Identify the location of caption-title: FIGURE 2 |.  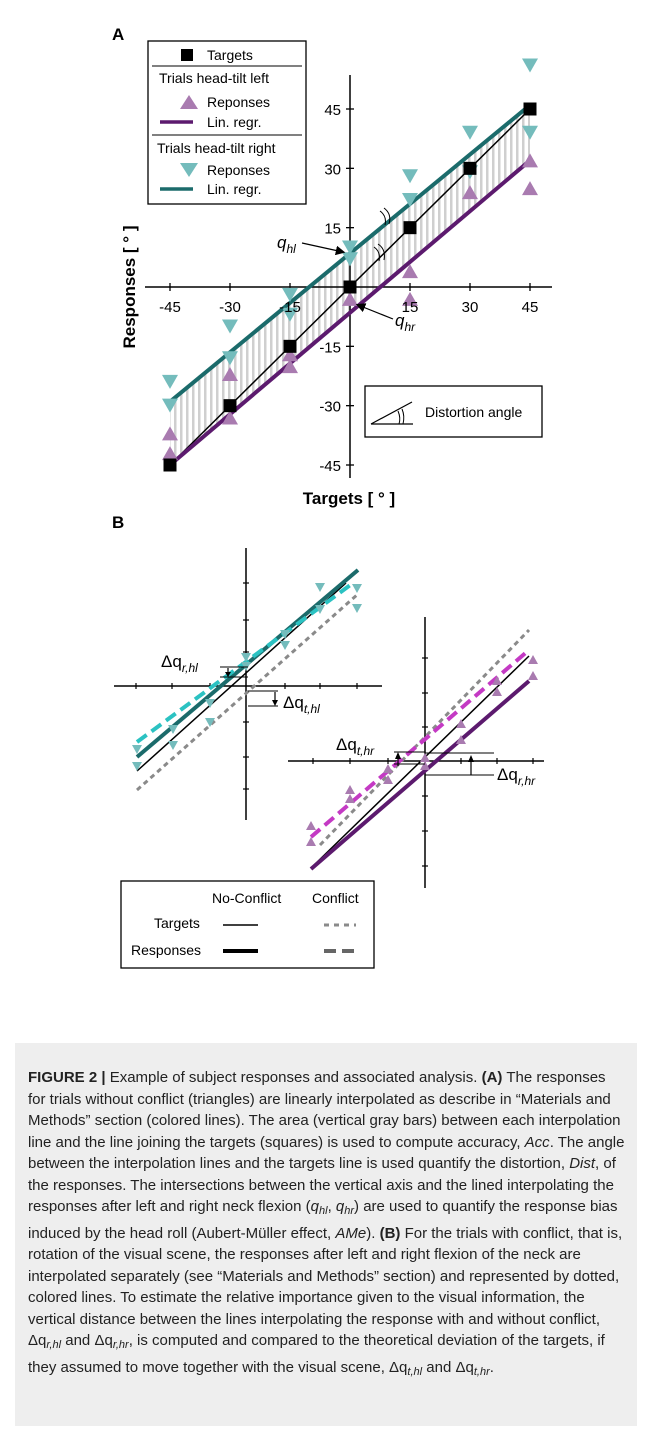
(67, 1077).